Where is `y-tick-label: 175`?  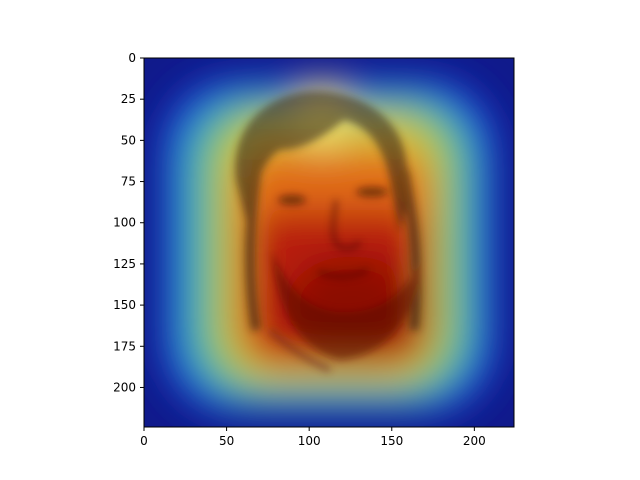 y-tick-label: 175 is located at coordinates (124, 346).